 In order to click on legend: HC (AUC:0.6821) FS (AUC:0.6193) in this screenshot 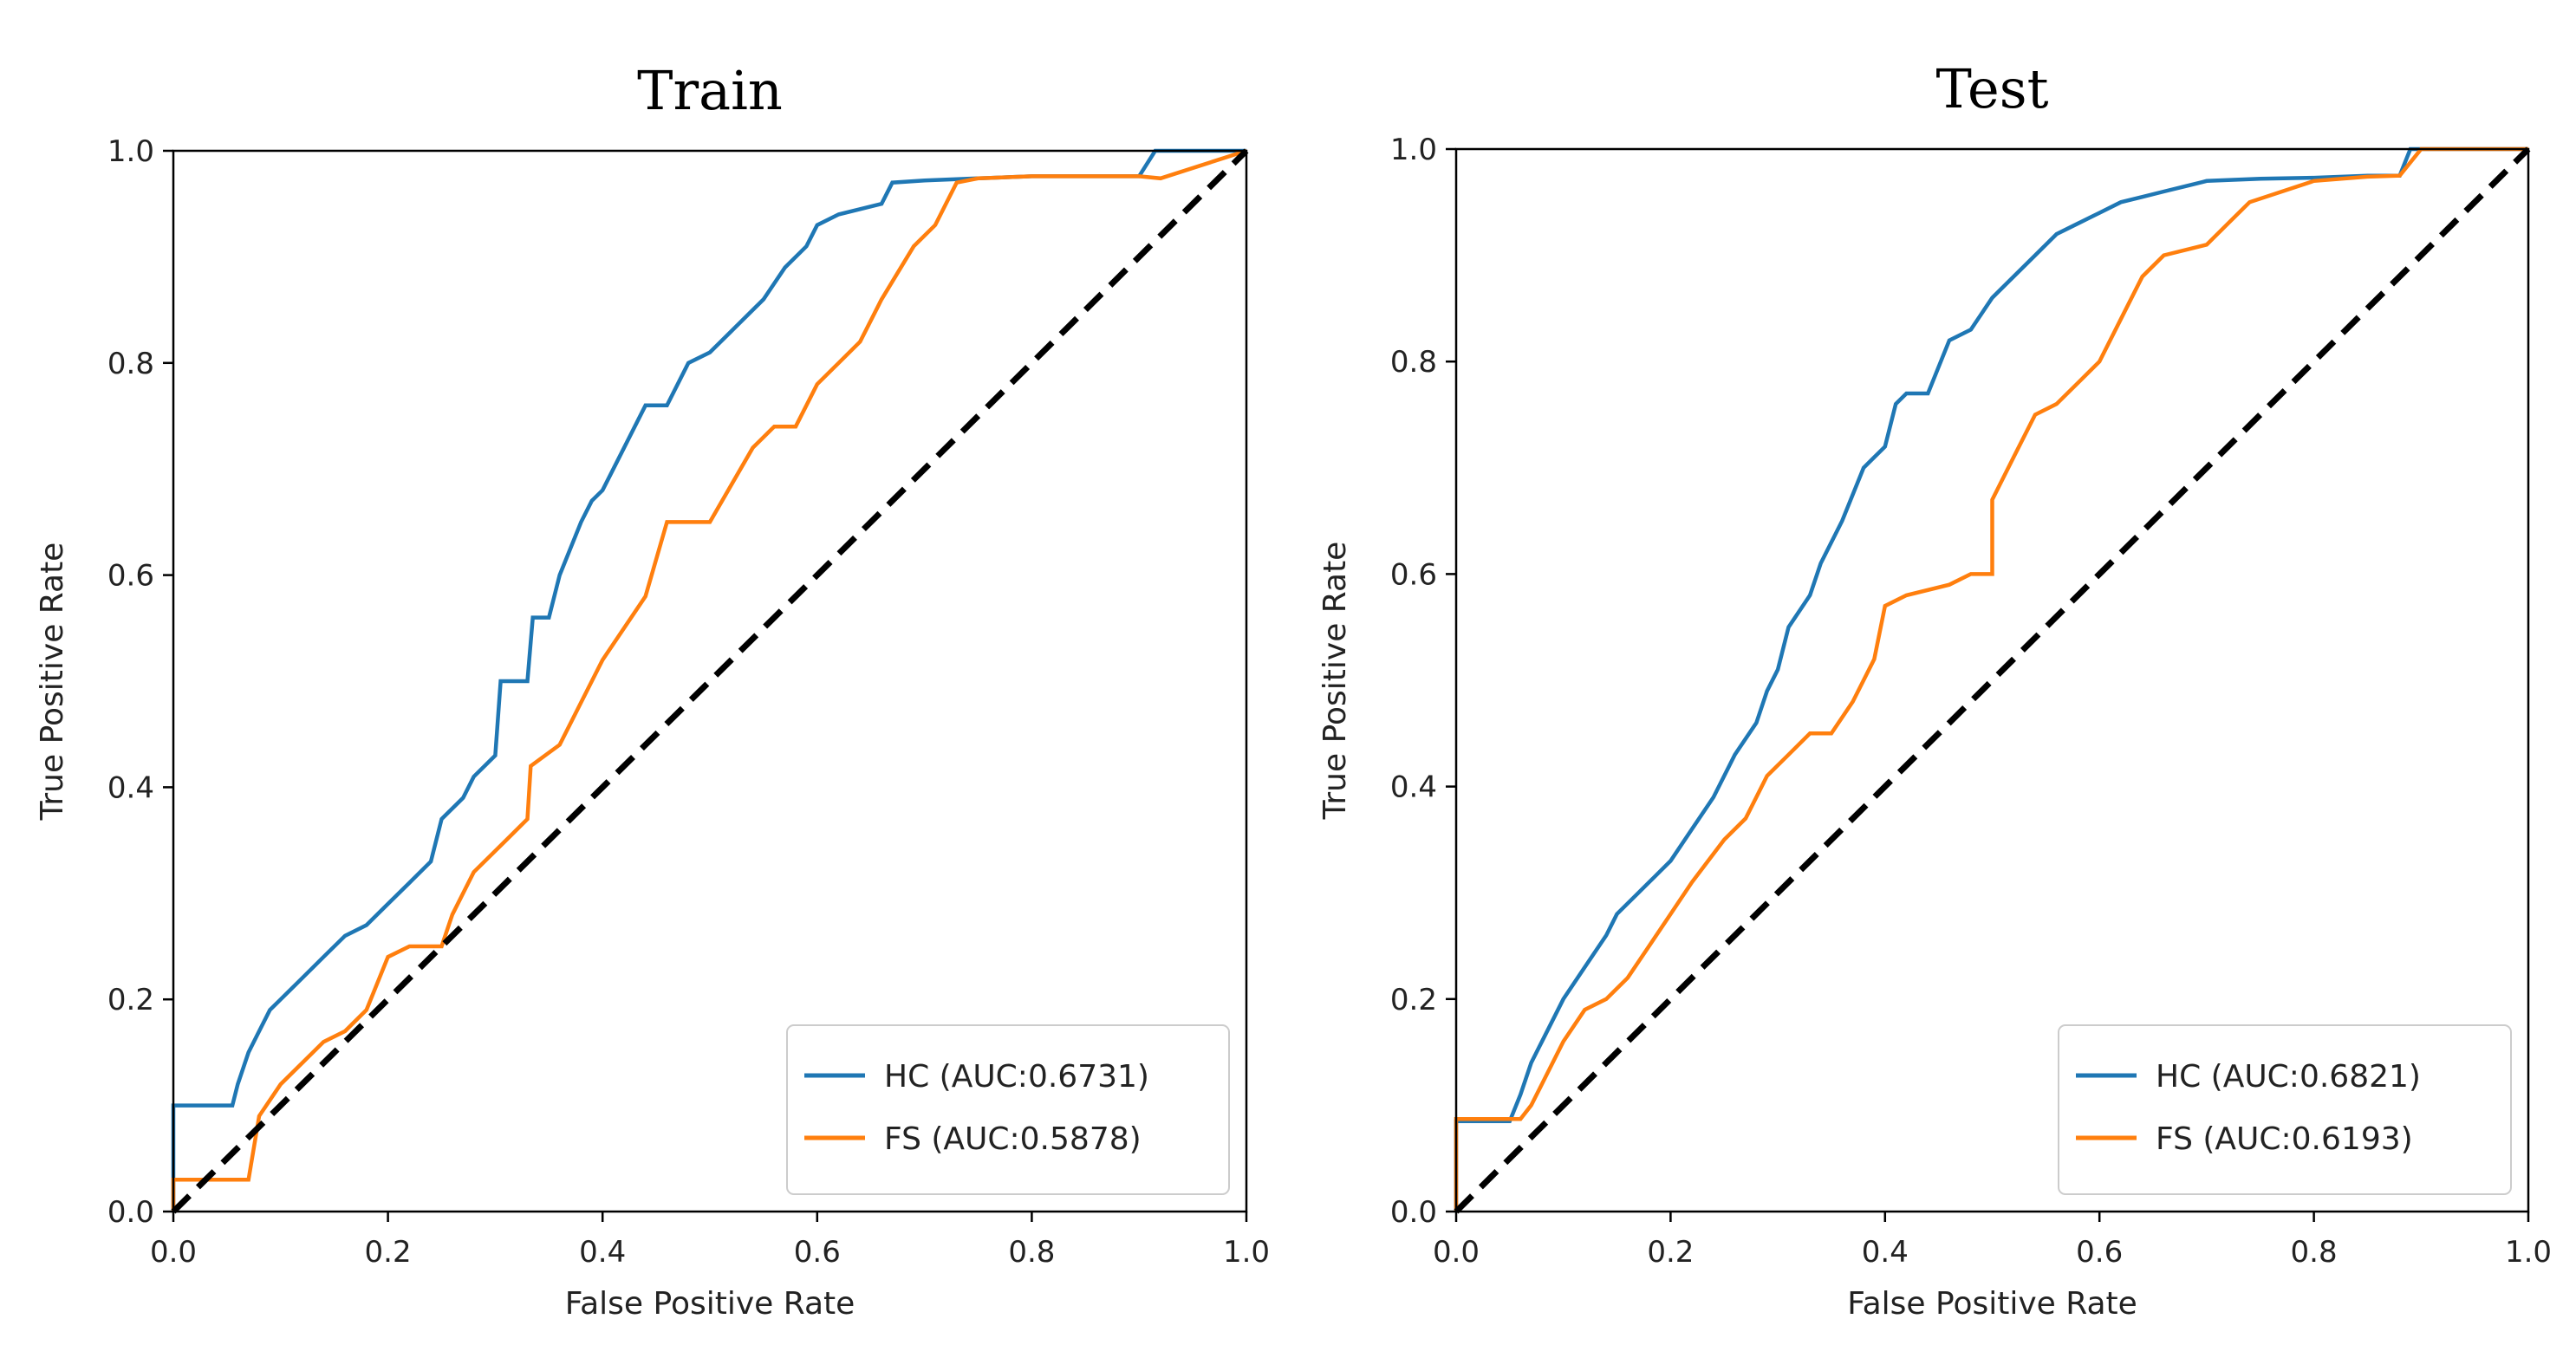, I will do `click(2285, 1109)`.